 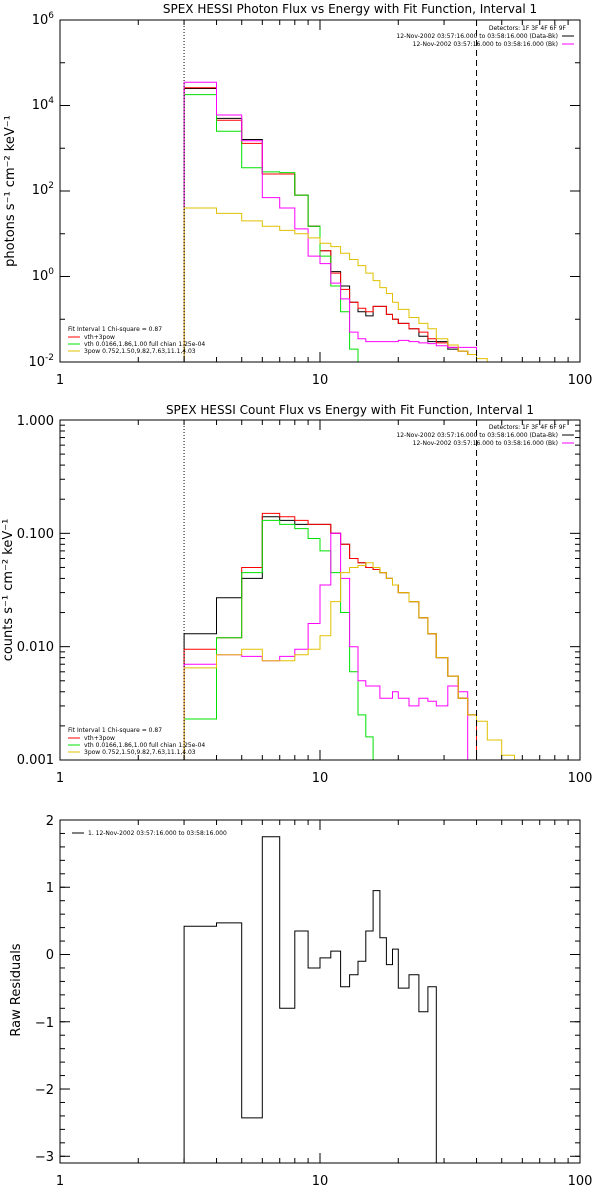 What do you see at coordinates (140, 752) in the screenshot?
I see `count-flux-fit-3pow: 3pow 0.752,1.50,9.82,7.63,11.1,4.03` at bounding box center [140, 752].